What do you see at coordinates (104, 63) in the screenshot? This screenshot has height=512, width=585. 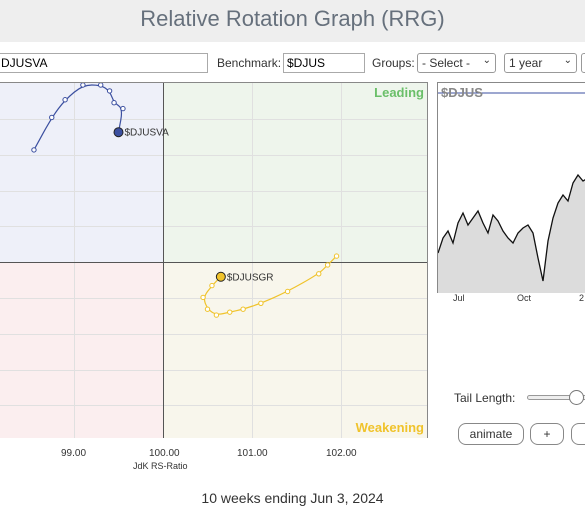 I see `symbols-input` at bounding box center [104, 63].